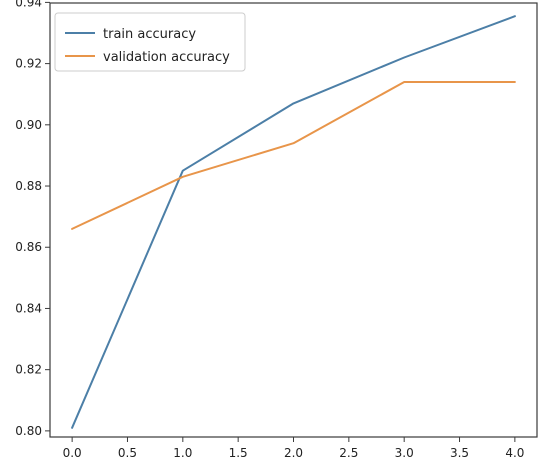 The width and height of the screenshot is (541, 465). Describe the element at coordinates (28, 247) in the screenshot. I see `y-tick-label: 0.86` at that location.